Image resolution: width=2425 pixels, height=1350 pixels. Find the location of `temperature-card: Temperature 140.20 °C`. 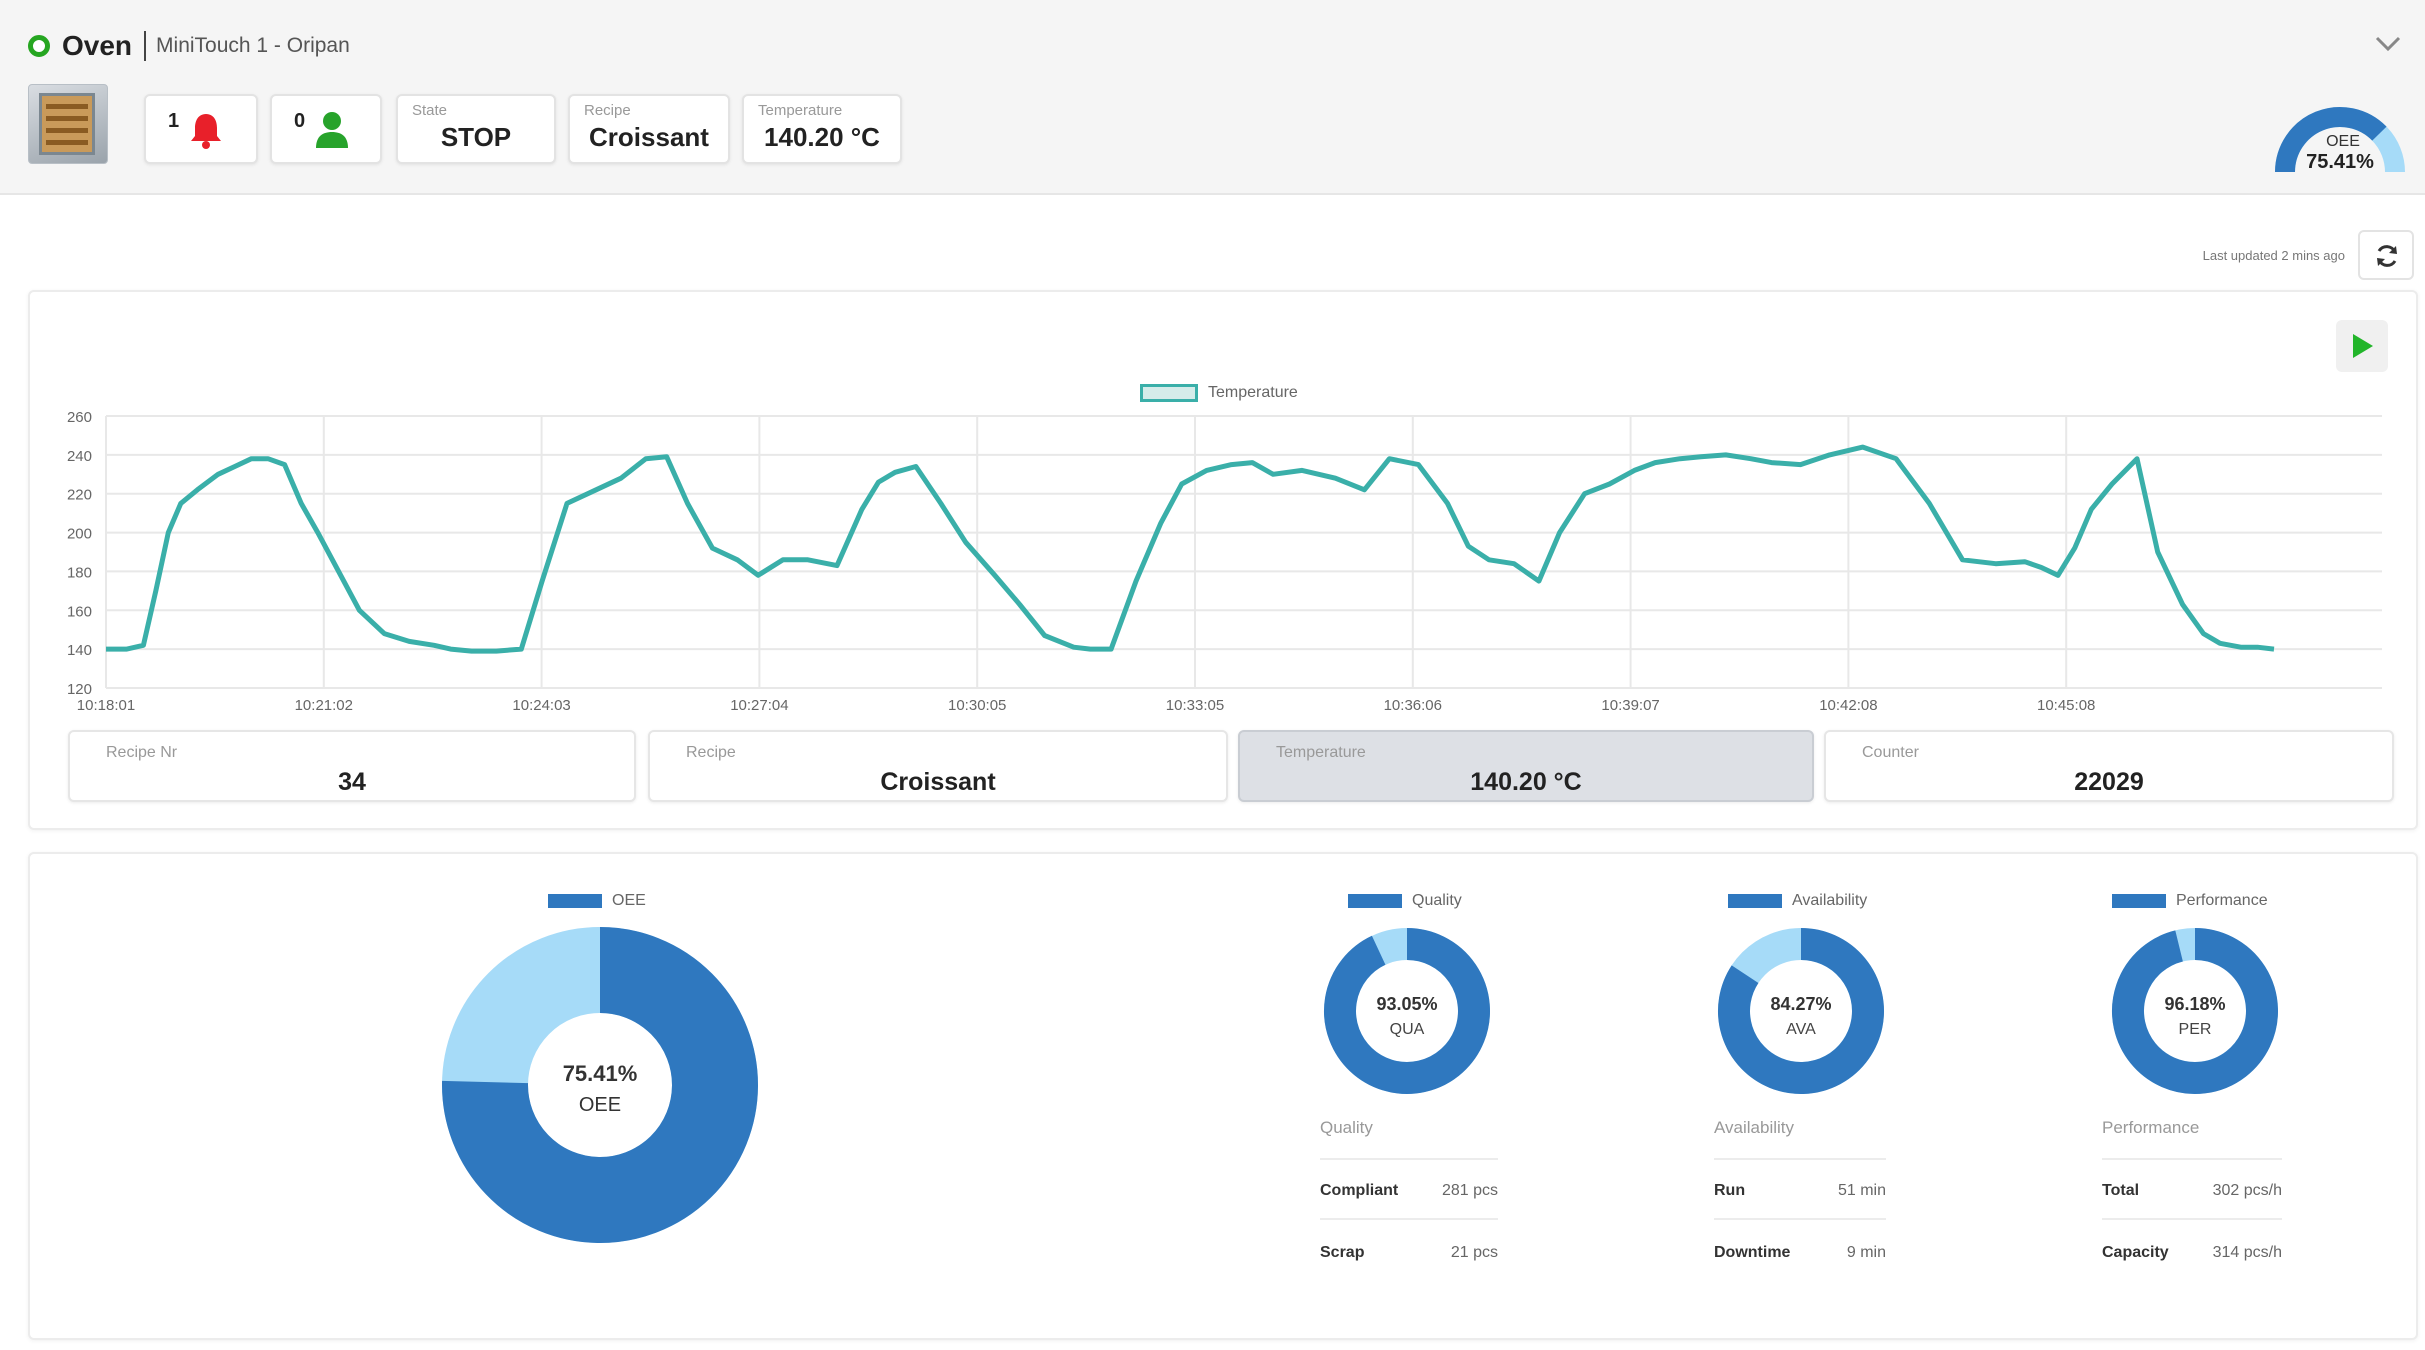

temperature-card: Temperature 140.20 °C is located at coordinates (822, 129).